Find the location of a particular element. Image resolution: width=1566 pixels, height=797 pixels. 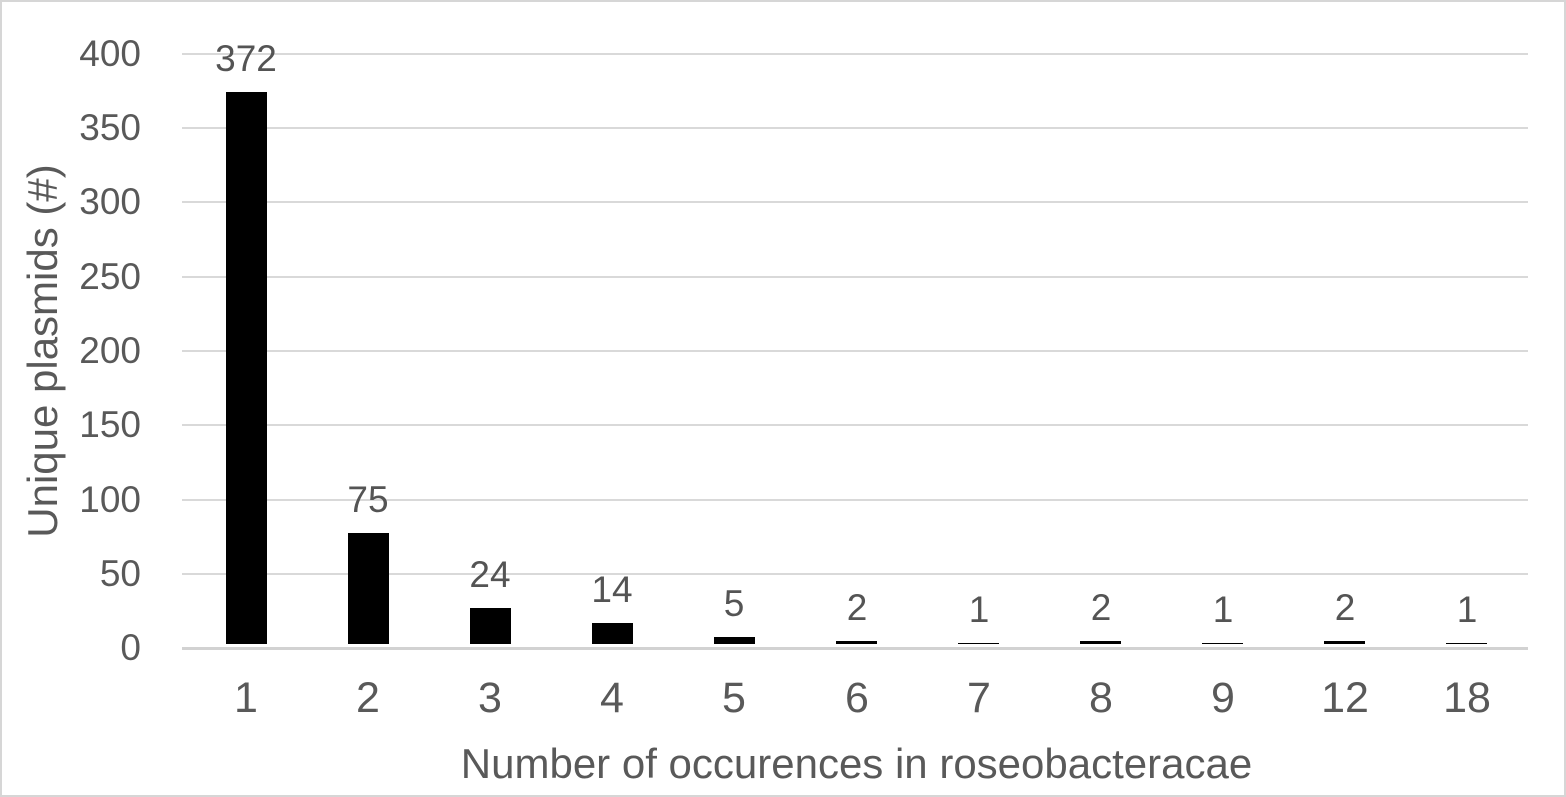

x-tick-label: 12 is located at coordinates (1345, 698).